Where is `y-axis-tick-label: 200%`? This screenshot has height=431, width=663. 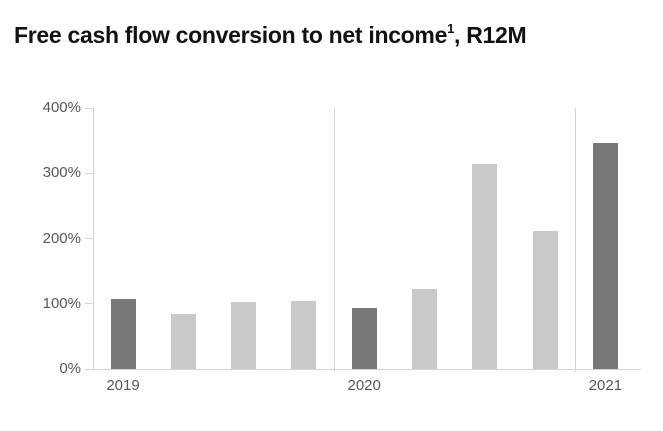
y-axis-tick-label: 200% is located at coordinates (61, 238).